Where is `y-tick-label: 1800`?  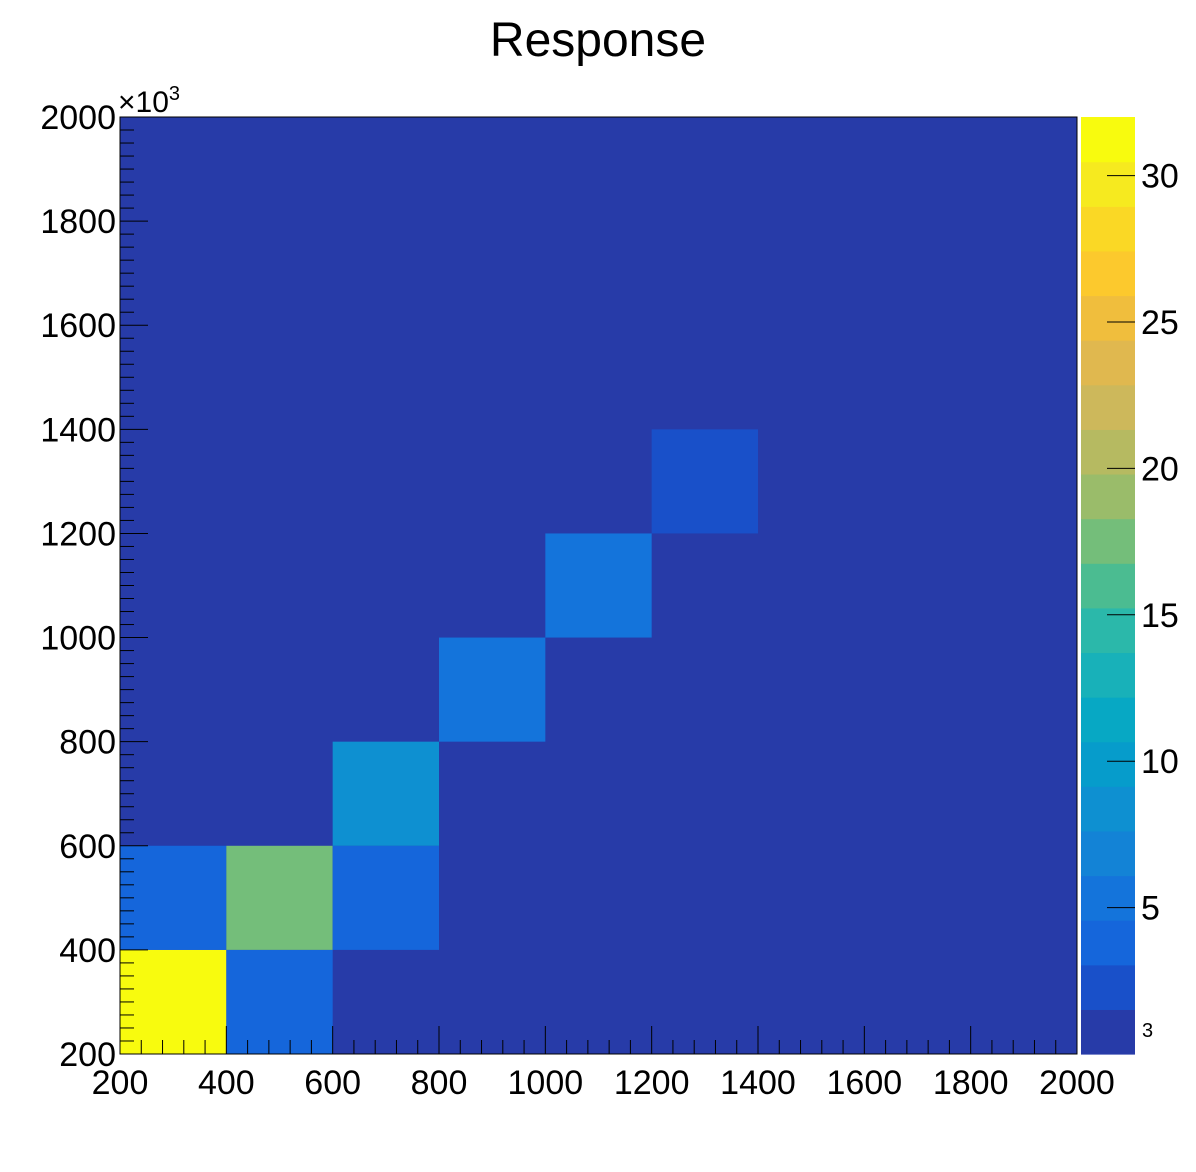 y-tick-label: 1800 is located at coordinates (78, 222).